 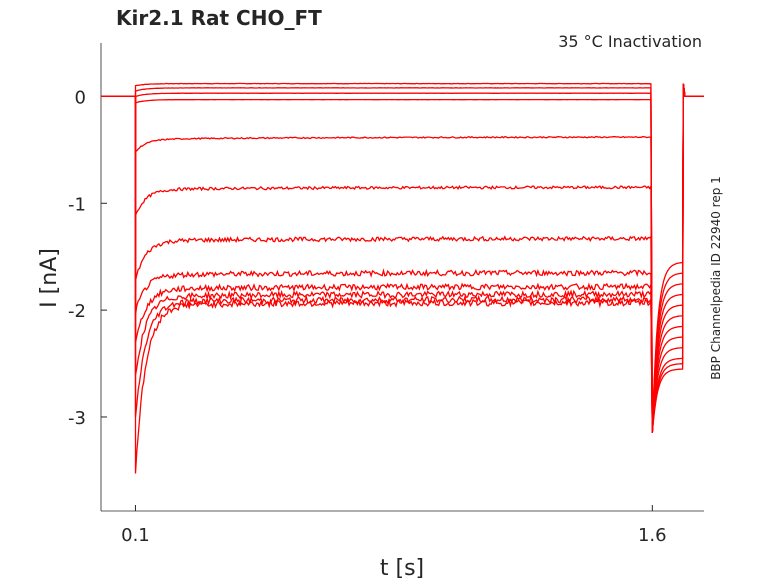 I want to click on x-tick-label: 0.1, so click(x=135, y=535).